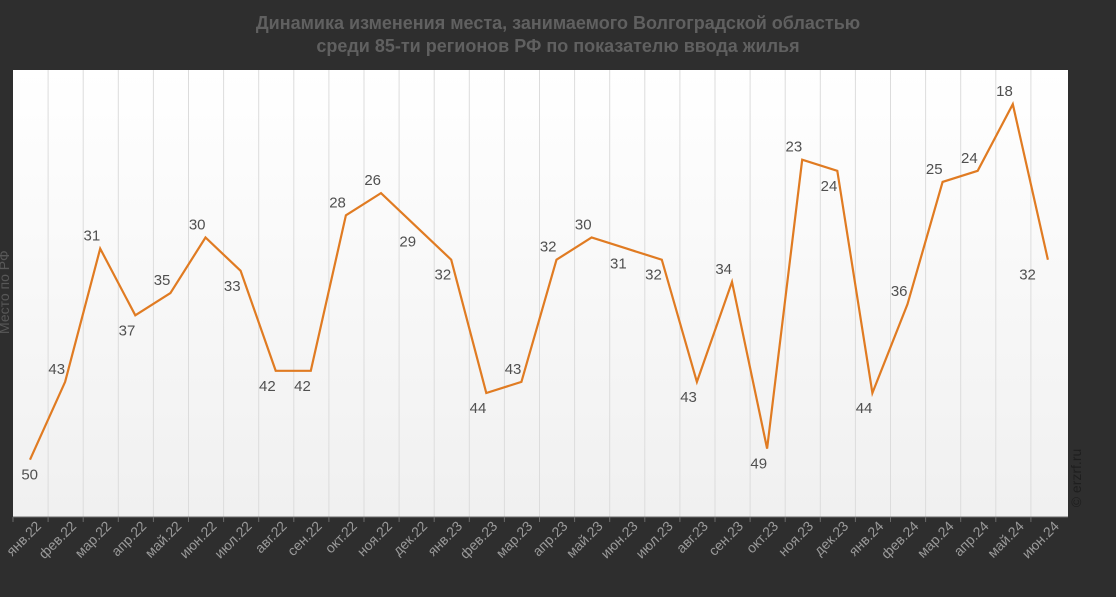 This screenshot has height=597, width=1116. I want to click on x-tick-label: фев.23, so click(478, 540).